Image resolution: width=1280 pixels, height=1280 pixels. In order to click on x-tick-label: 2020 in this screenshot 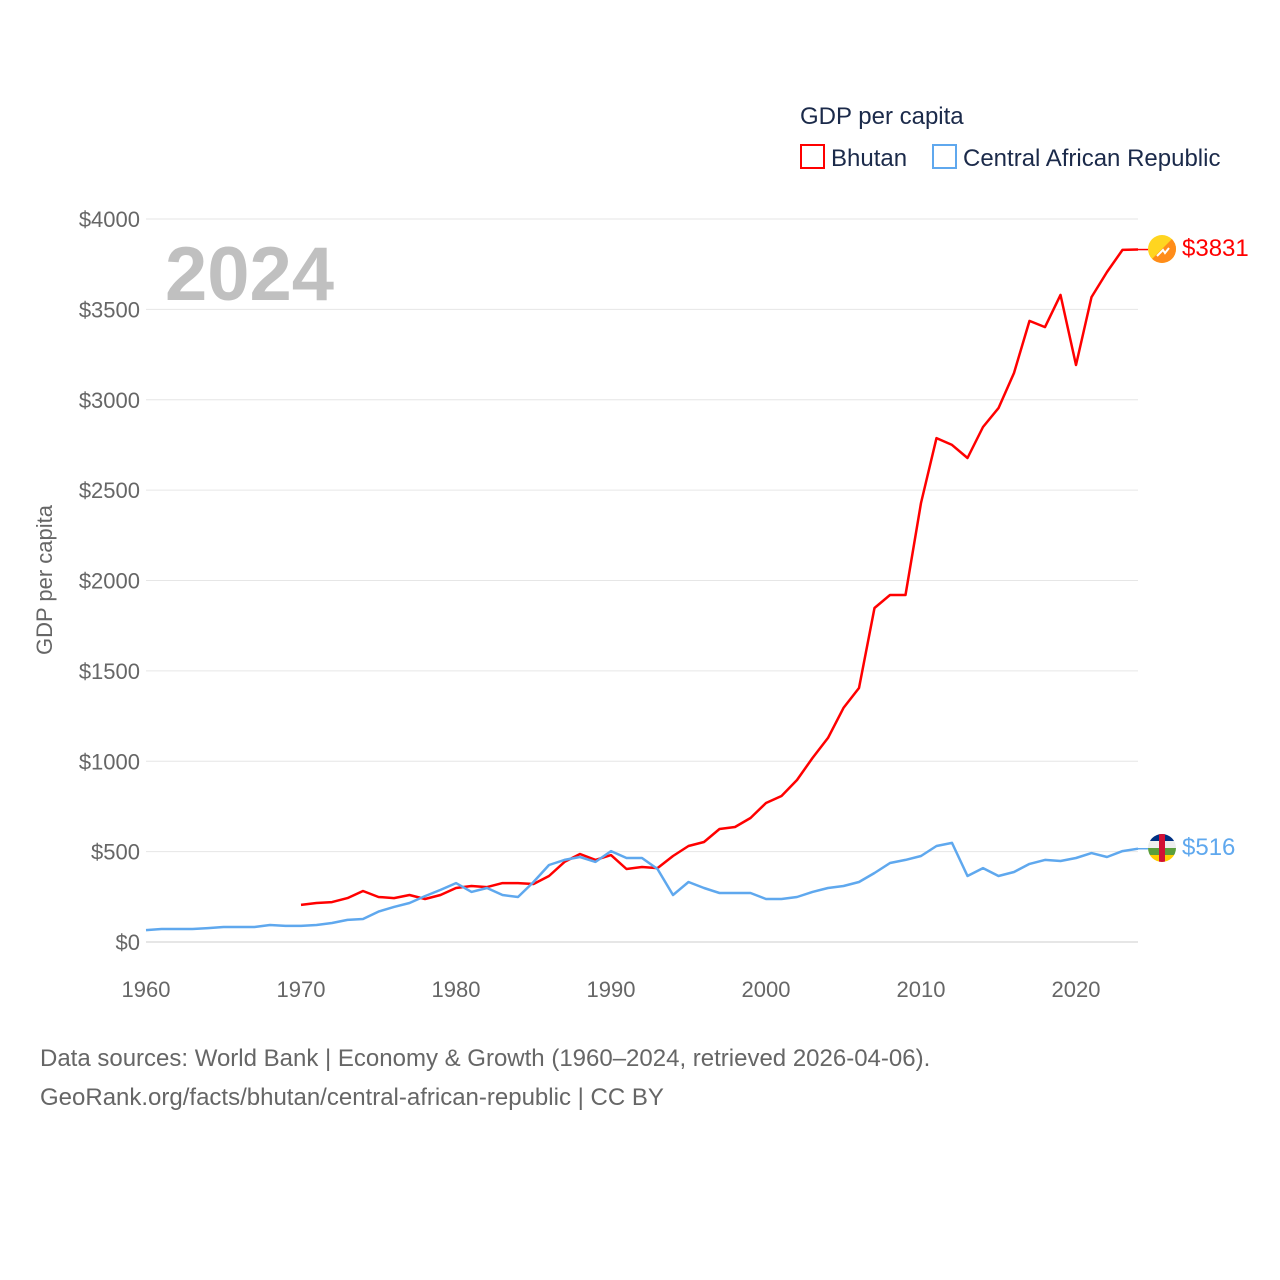, I will do `click(1076, 989)`.